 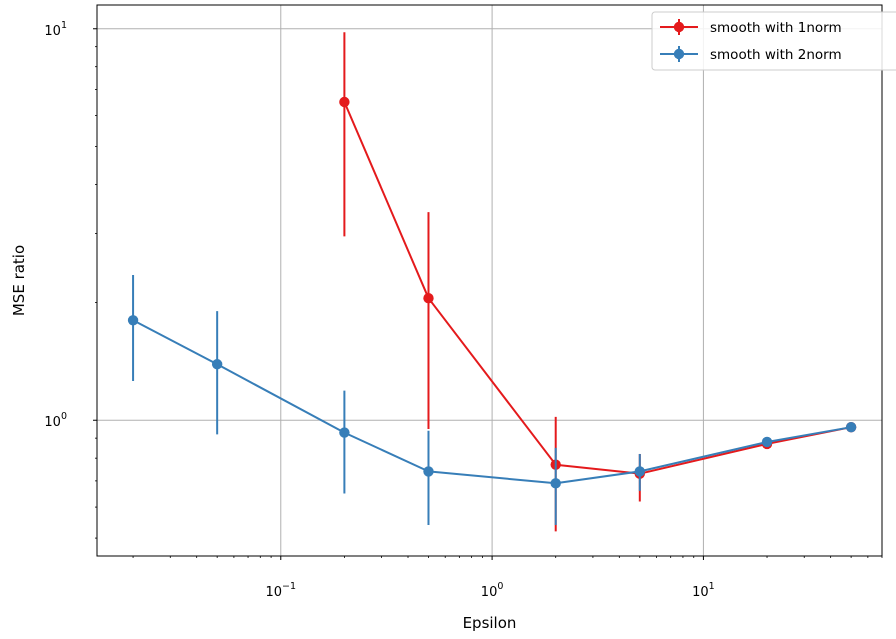 What do you see at coordinates (492, 590) in the screenshot?
I see `x-tick-label: 10⁰` at bounding box center [492, 590].